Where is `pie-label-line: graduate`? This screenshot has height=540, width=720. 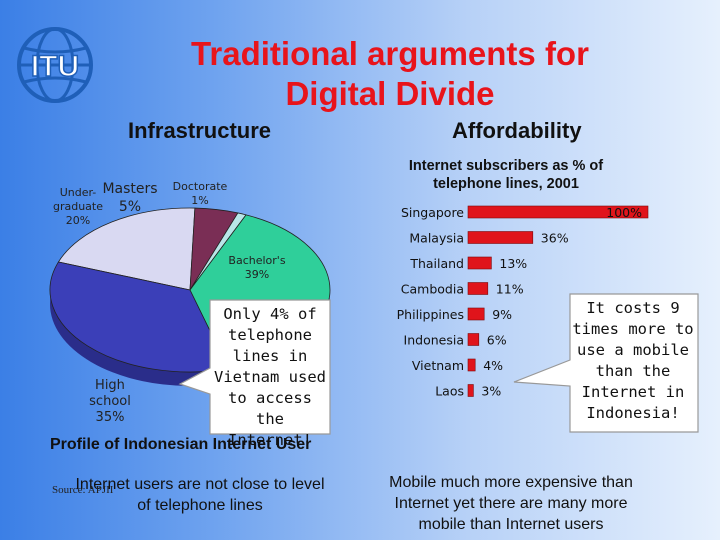
pie-label-line: graduate is located at coordinates (78, 206).